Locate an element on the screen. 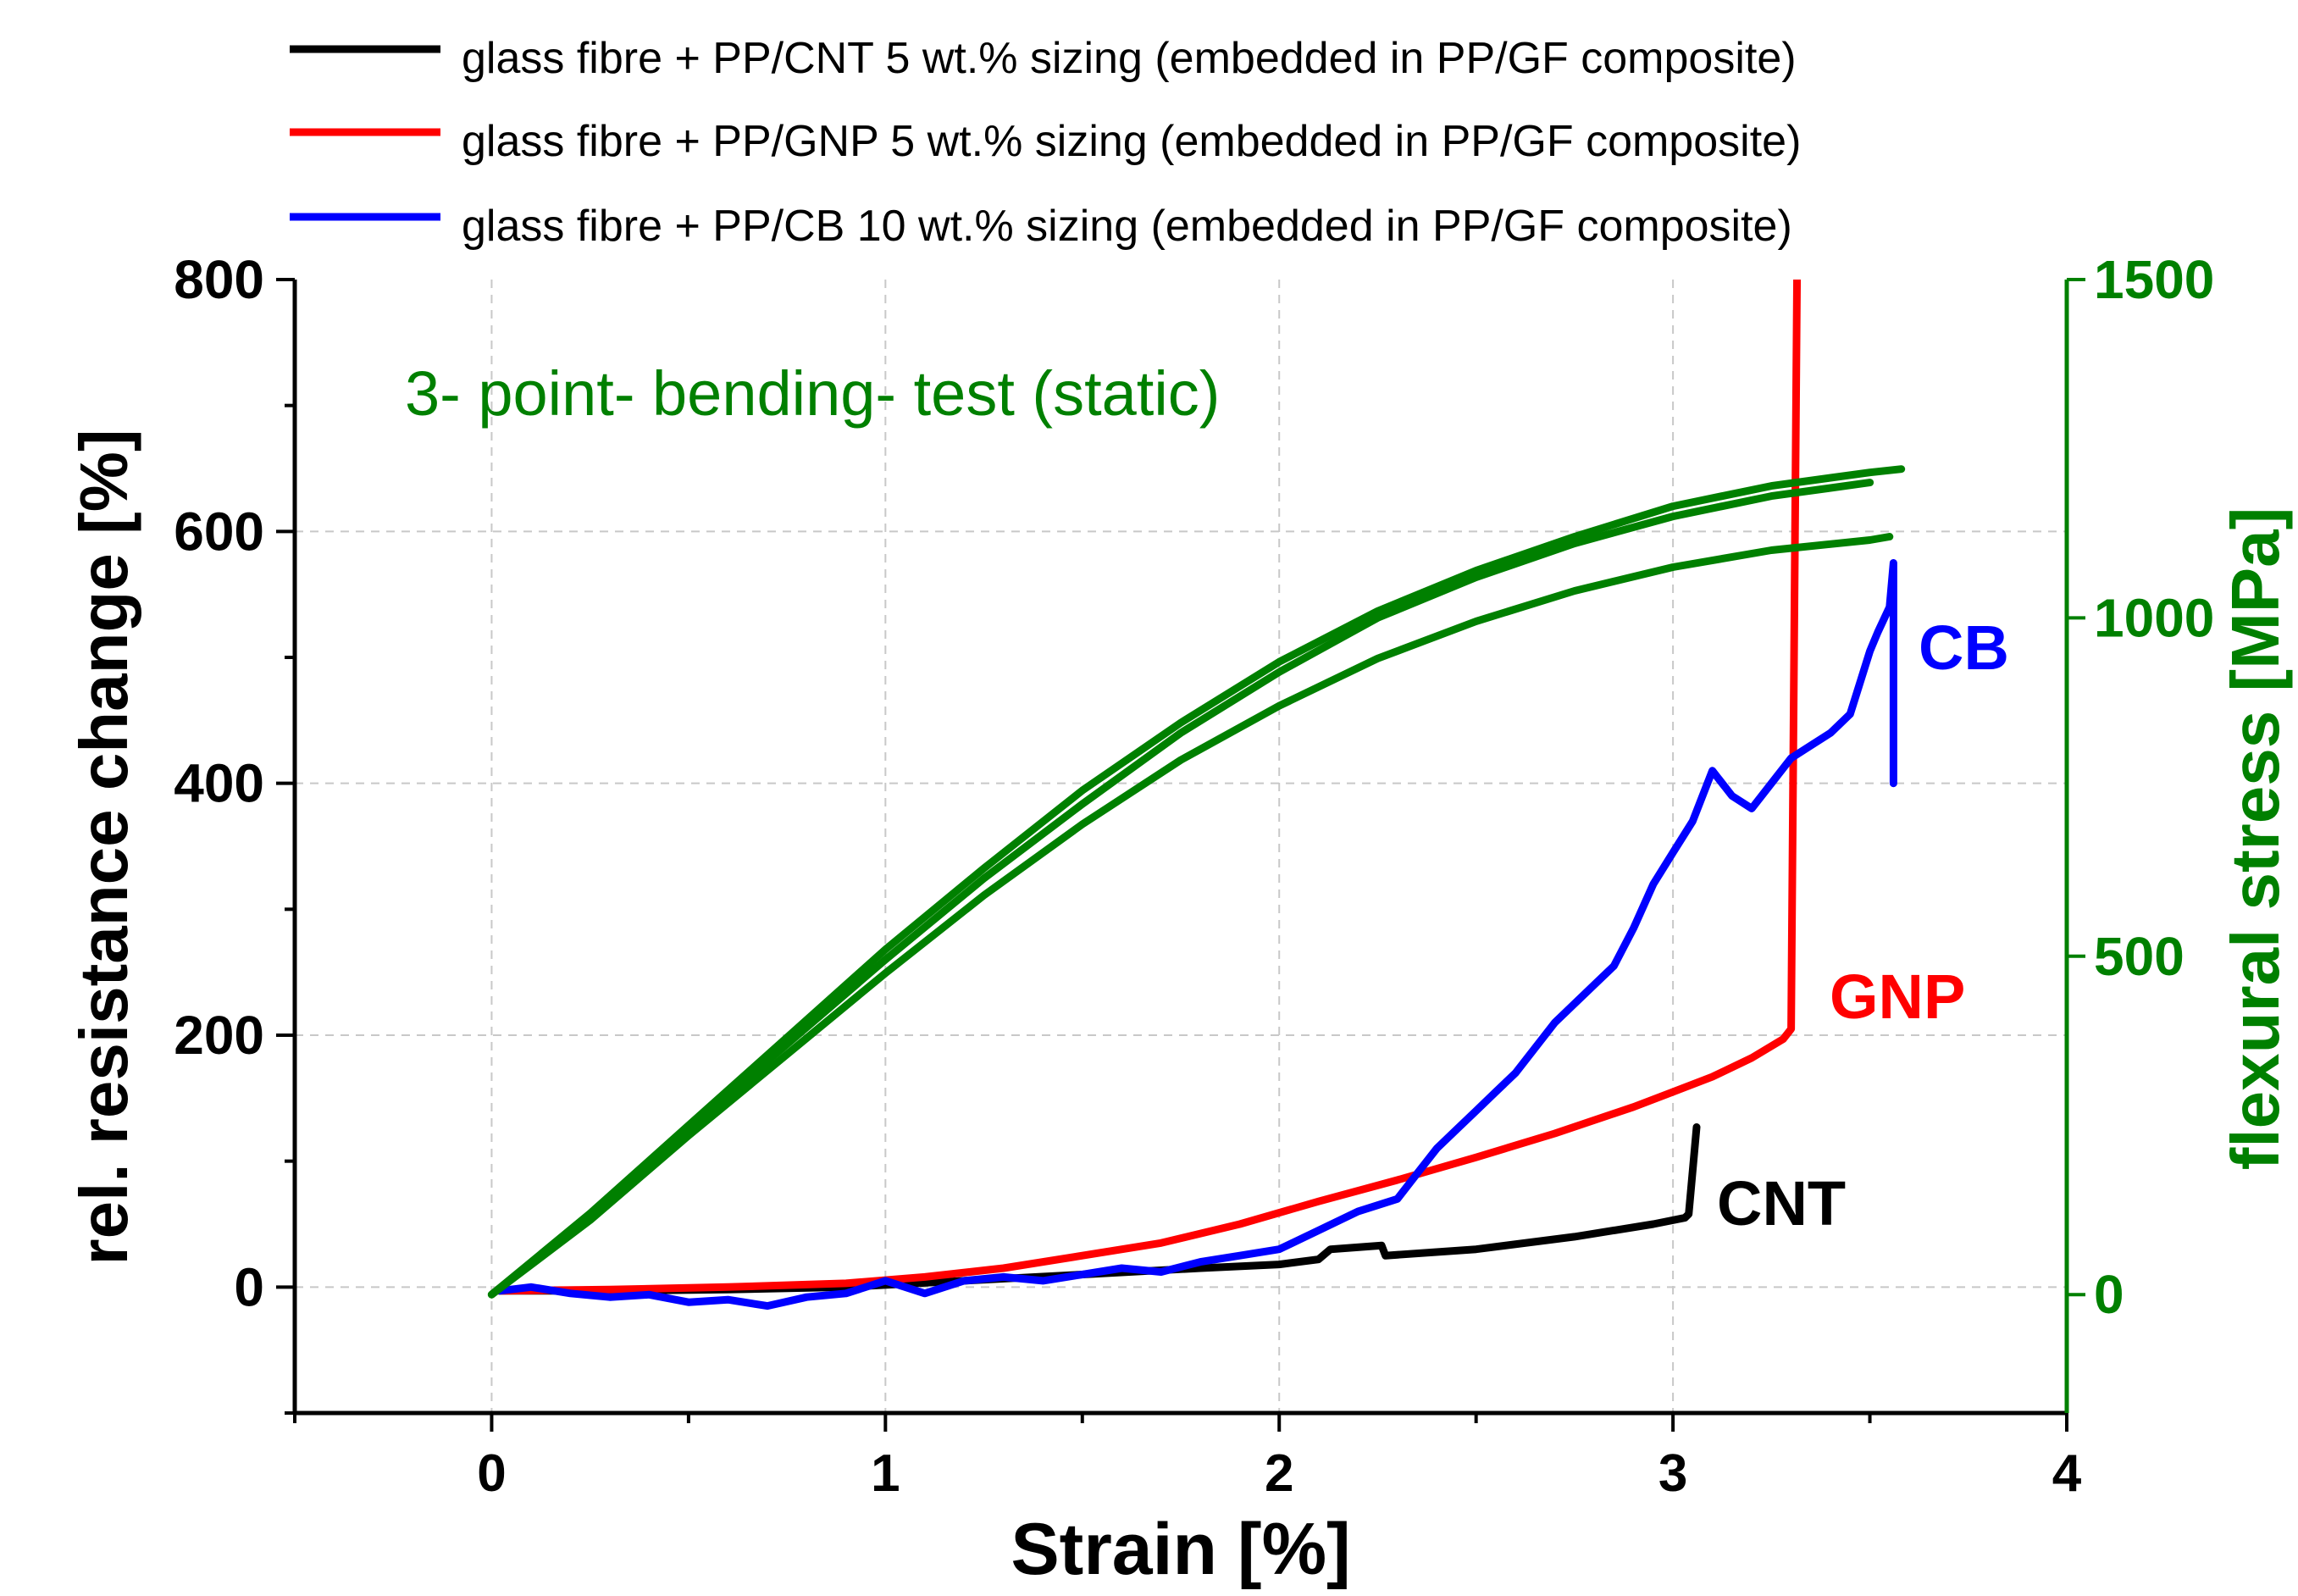 The image size is (2298, 1596). series-line-cnt is located at coordinates (1098, 1209).